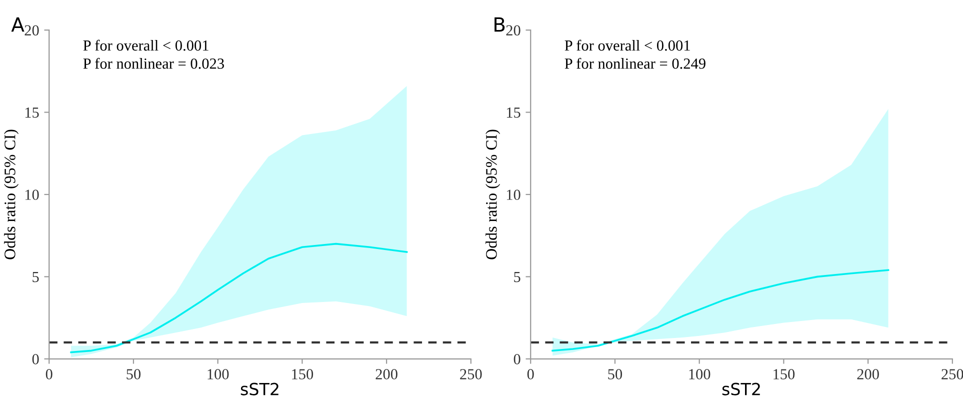  What do you see at coordinates (635, 63) in the screenshot?
I see `annotation: P for nonlinear = 0.249` at bounding box center [635, 63].